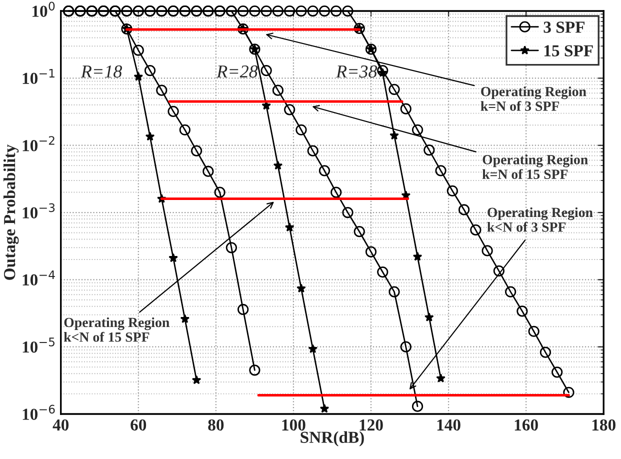  Describe the element at coordinates (117, 329) in the screenshot. I see `annotation: Operating Region k<N of 15 SPF` at that location.